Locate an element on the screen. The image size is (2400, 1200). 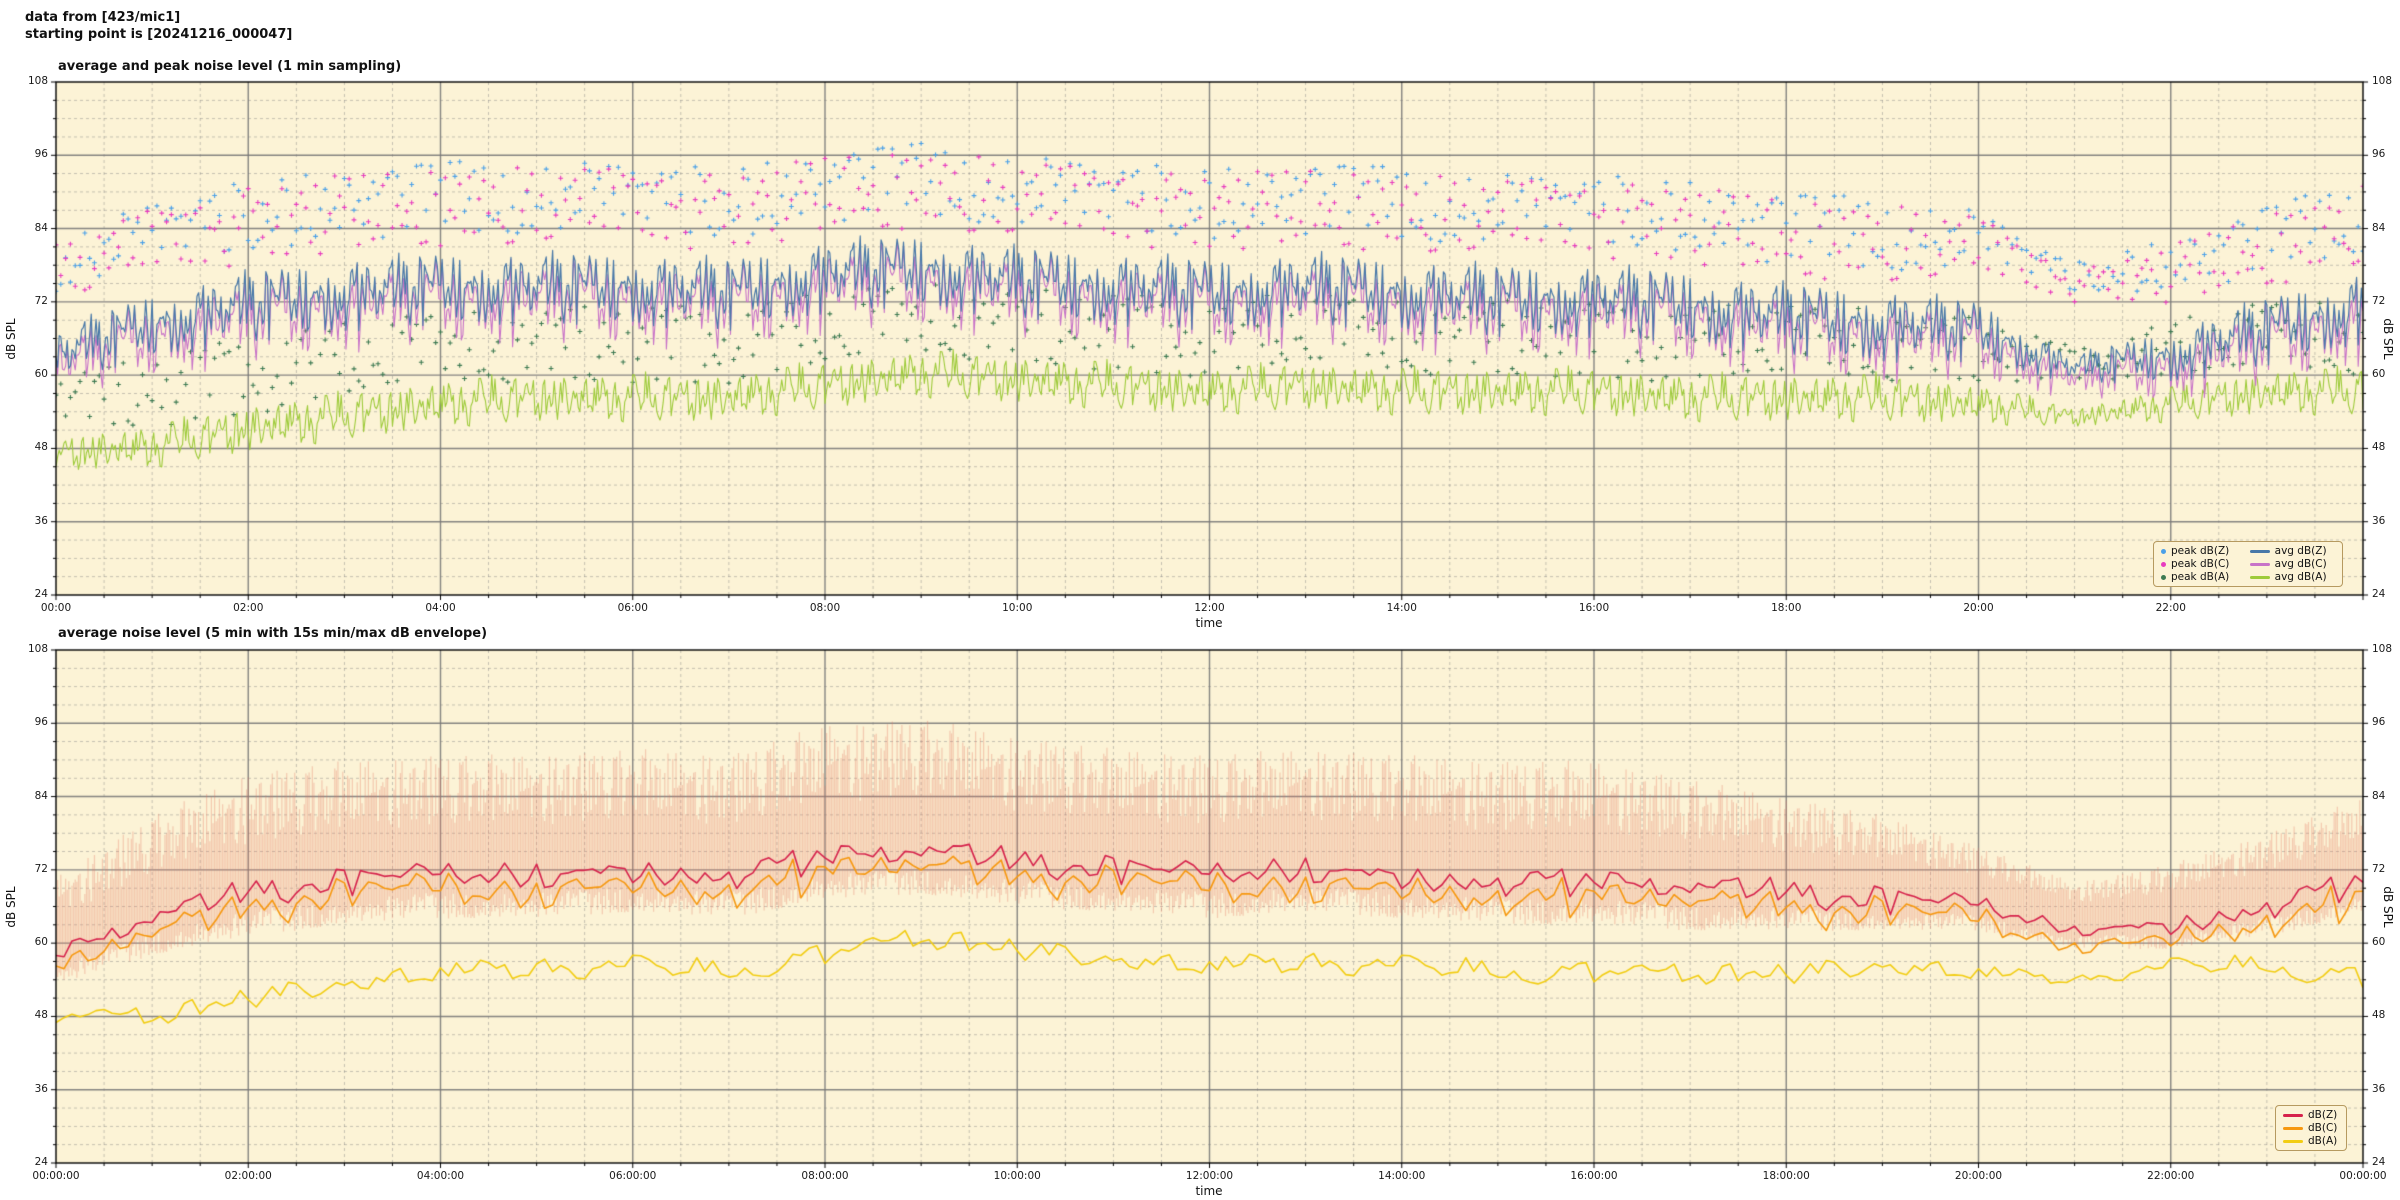
dba-line-icon is located at coordinates (2293, 1141).